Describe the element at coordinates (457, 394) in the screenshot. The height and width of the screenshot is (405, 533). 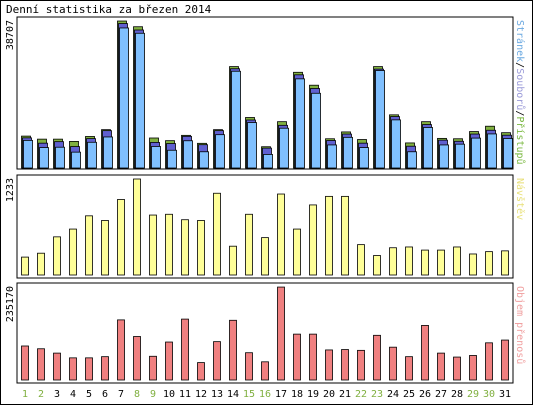
I see `day-label-28: 28` at that location.